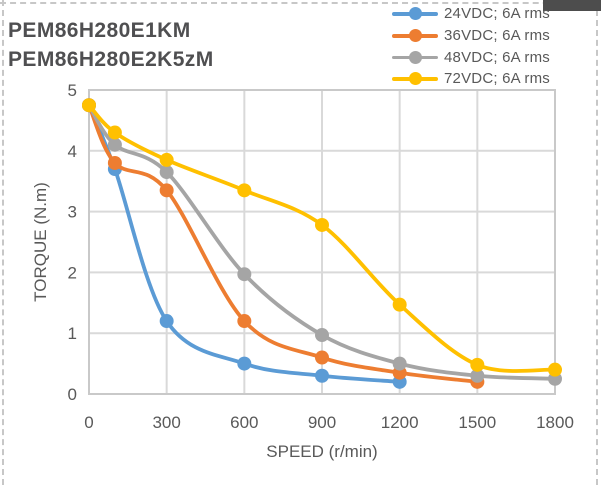  What do you see at coordinates (597, 242) in the screenshot?
I see `dashed-border-right` at bounding box center [597, 242].